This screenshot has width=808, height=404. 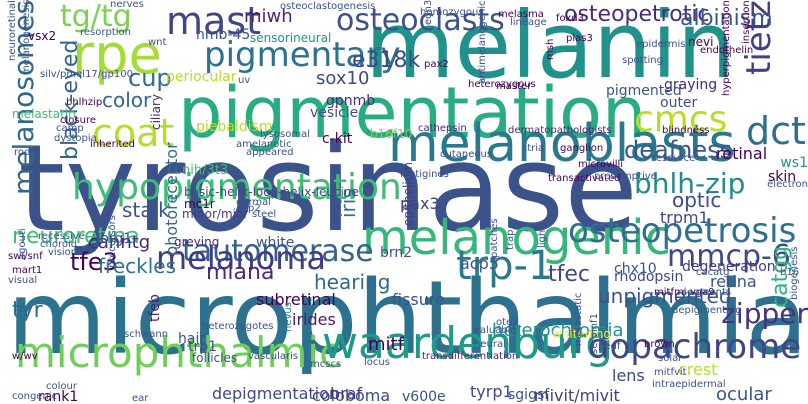 I want to click on word-ear: ear, so click(x=140, y=398).